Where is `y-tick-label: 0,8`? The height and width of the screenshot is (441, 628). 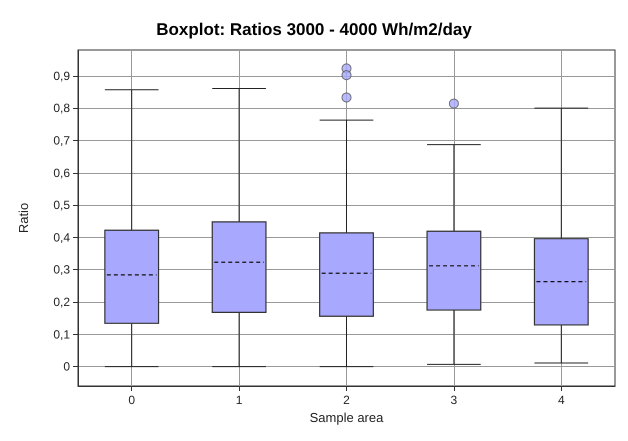
y-tick-label: 0,8 is located at coordinates (61, 108).